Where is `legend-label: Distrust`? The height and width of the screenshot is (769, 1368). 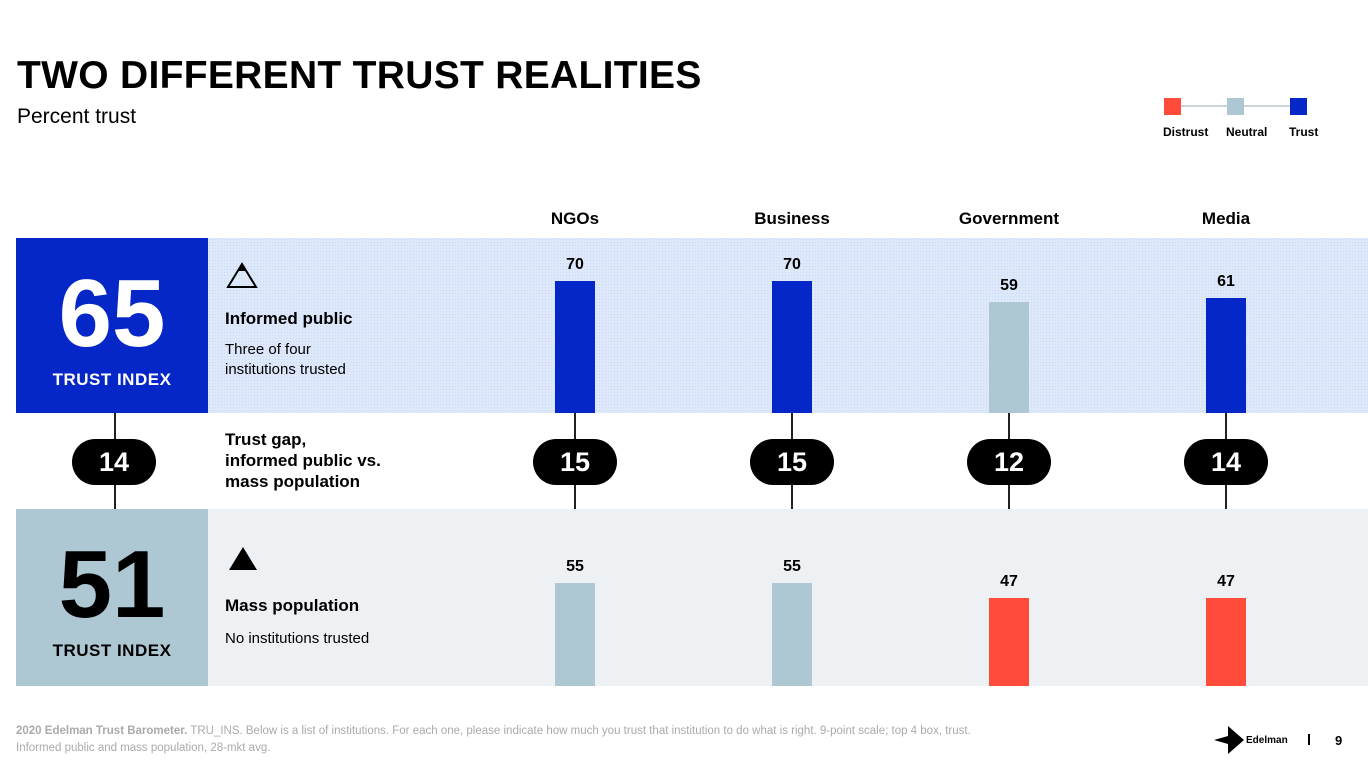
legend-label: Distrust is located at coordinates (1186, 132).